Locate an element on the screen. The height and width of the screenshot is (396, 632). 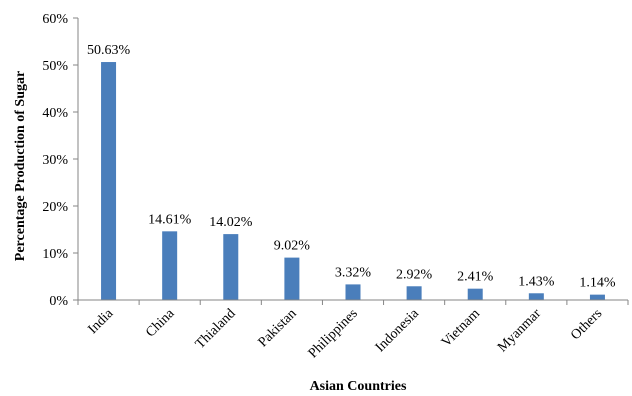
x-axis-tick-label-indonesia: Indonesia is located at coordinates (398, 331).